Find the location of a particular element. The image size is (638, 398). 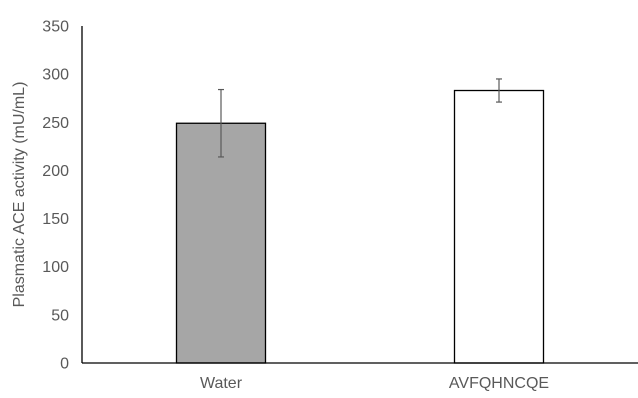

y-tick-label: 300 is located at coordinates (55, 75).